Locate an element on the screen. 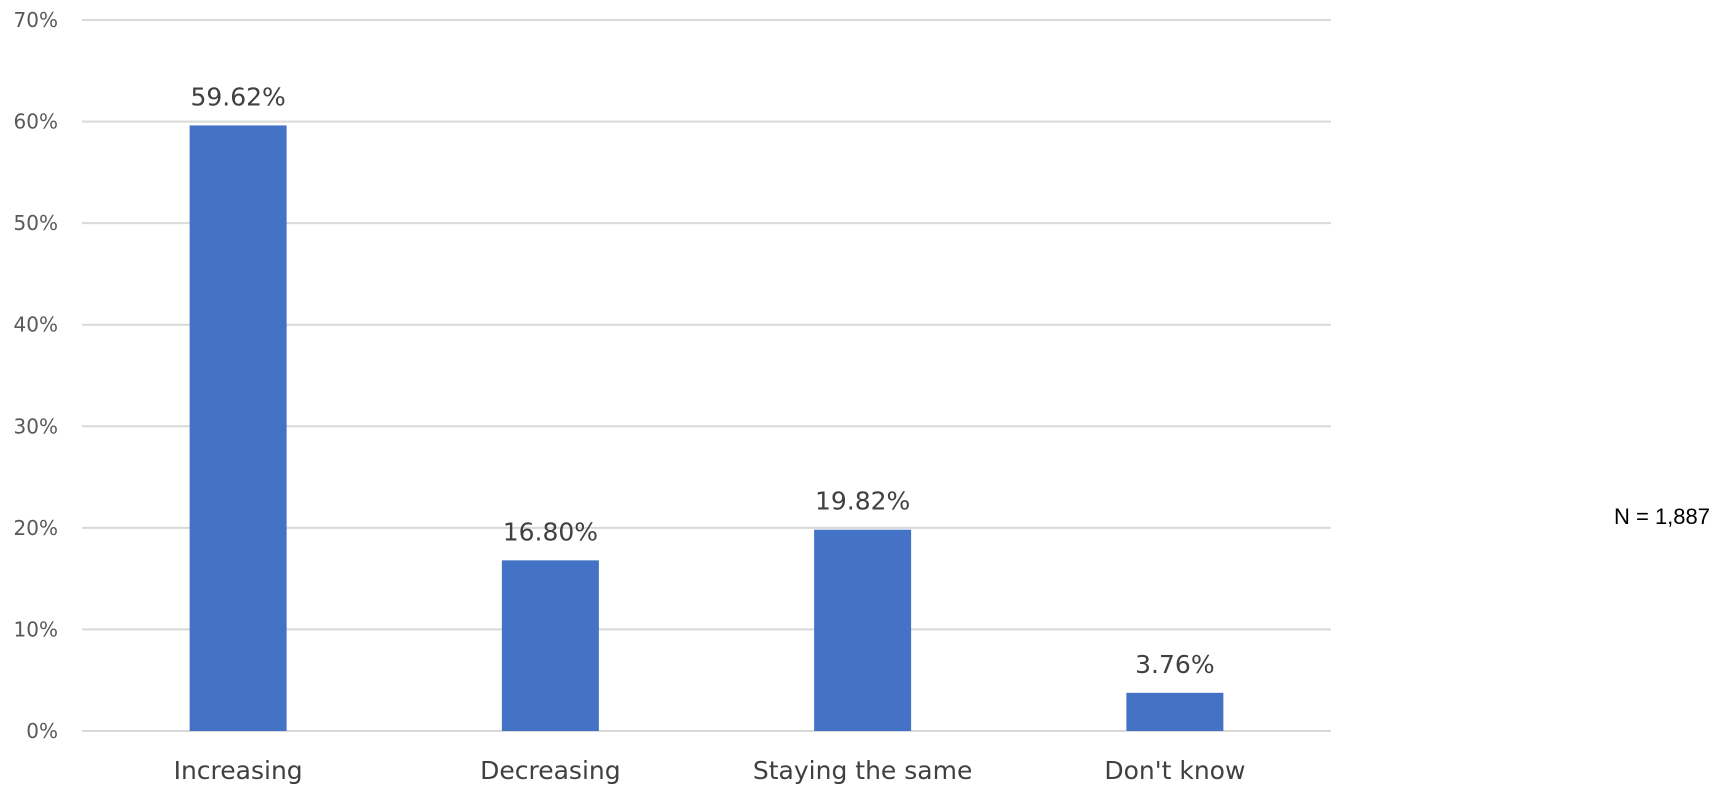 The width and height of the screenshot is (1716, 786). y-tick-label: 0% is located at coordinates (42, 731).